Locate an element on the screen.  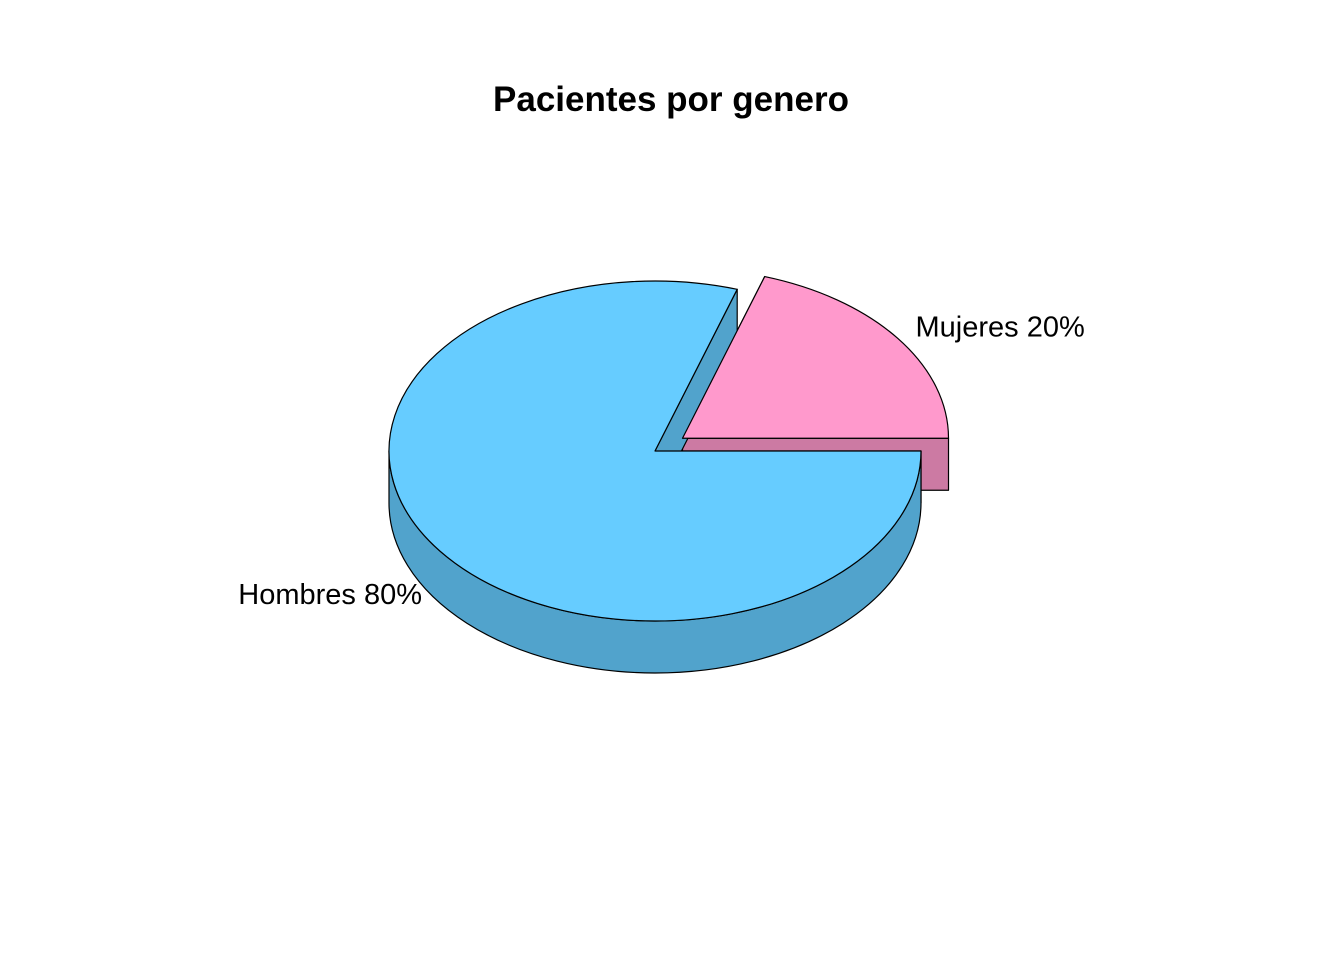
chart-title: Pacientes por genero is located at coordinates (671, 99).